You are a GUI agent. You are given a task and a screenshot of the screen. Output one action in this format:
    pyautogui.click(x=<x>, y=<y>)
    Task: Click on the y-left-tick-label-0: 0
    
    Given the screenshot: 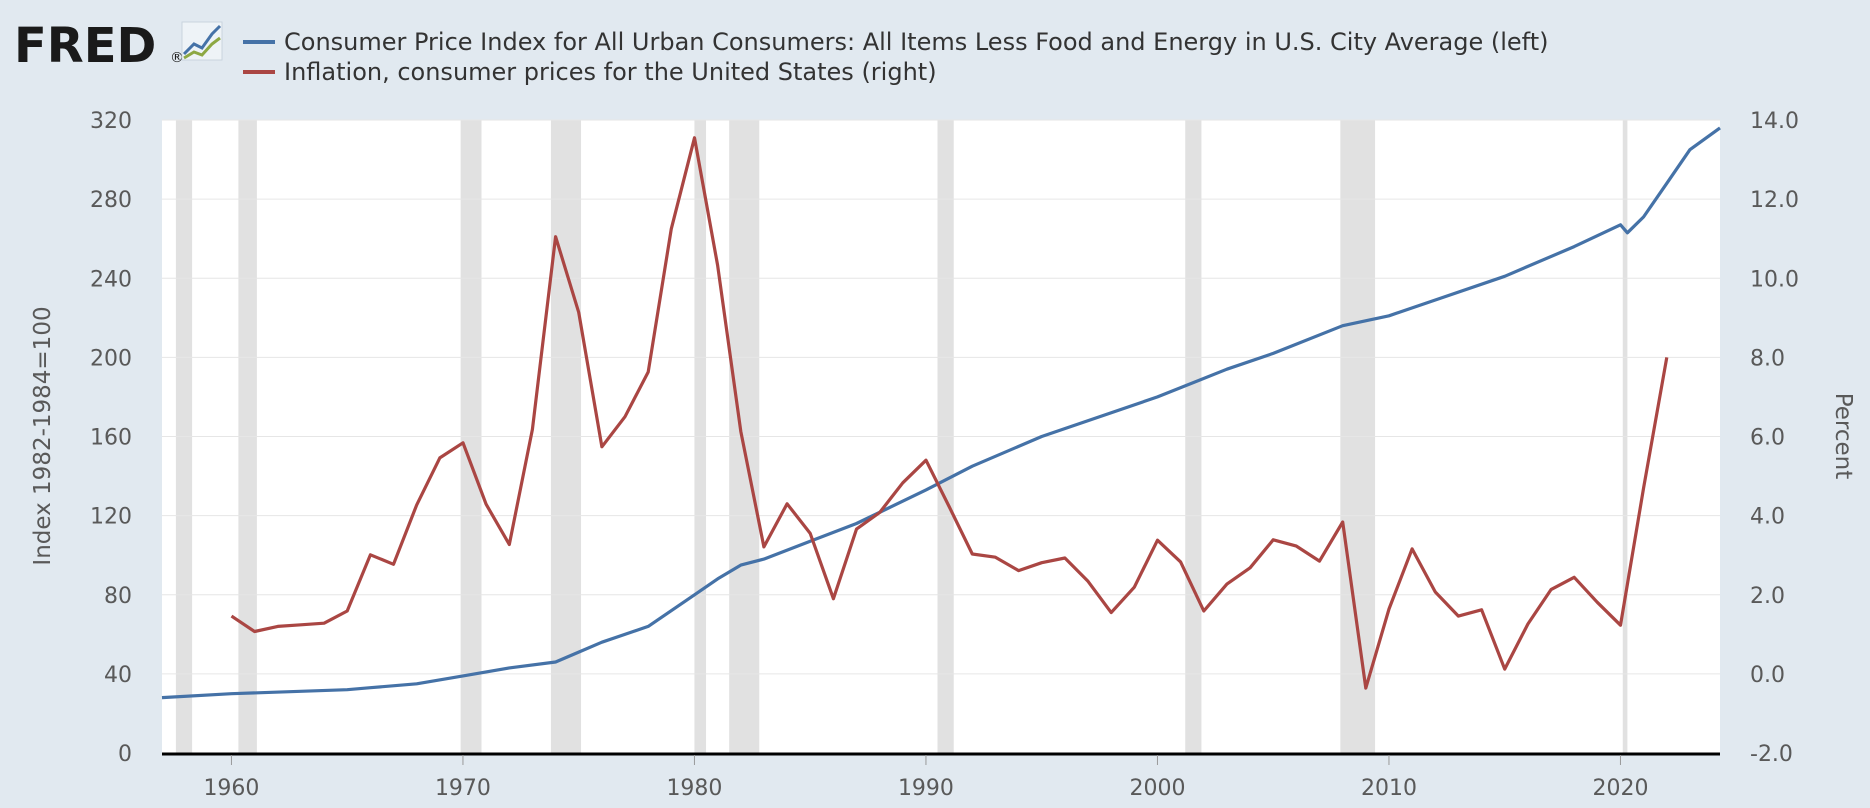 What is the action you would take?
    pyautogui.click(x=125, y=754)
    